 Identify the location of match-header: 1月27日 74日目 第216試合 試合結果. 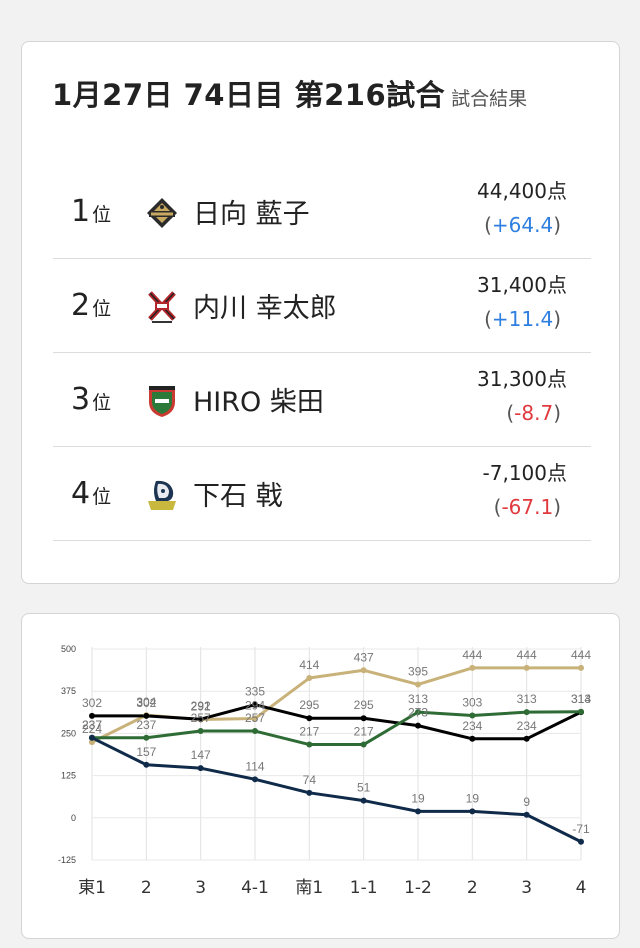
(289, 93).